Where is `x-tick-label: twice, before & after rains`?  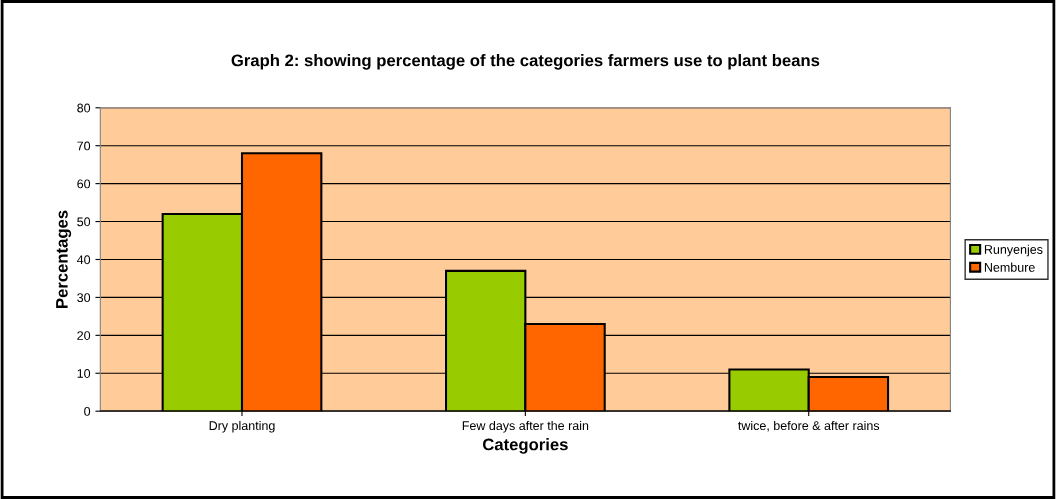 x-tick-label: twice, before & after rains is located at coordinates (809, 426).